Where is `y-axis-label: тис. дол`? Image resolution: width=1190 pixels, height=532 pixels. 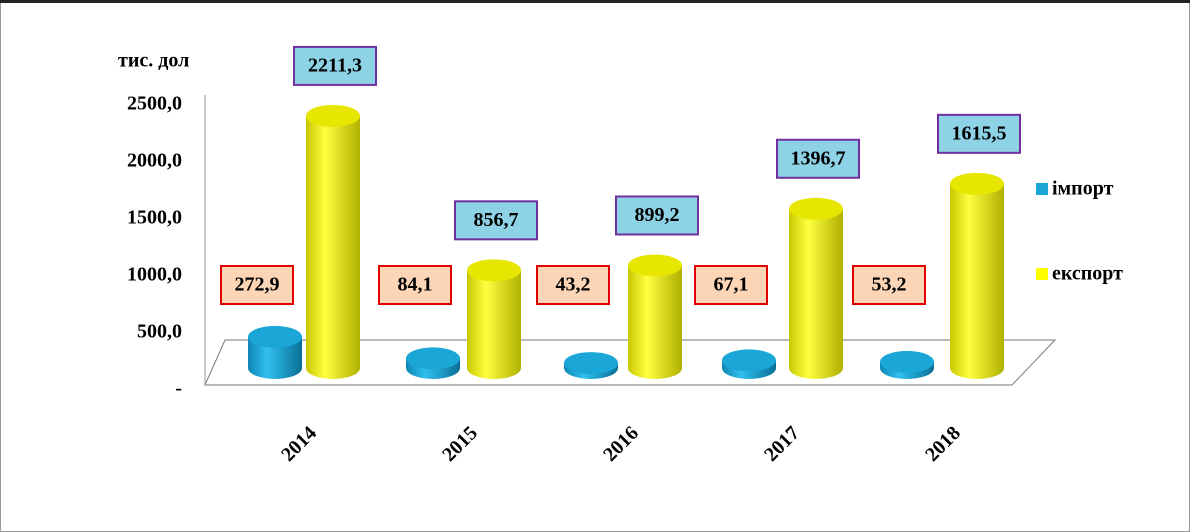
y-axis-label: тис. дол is located at coordinates (153, 61).